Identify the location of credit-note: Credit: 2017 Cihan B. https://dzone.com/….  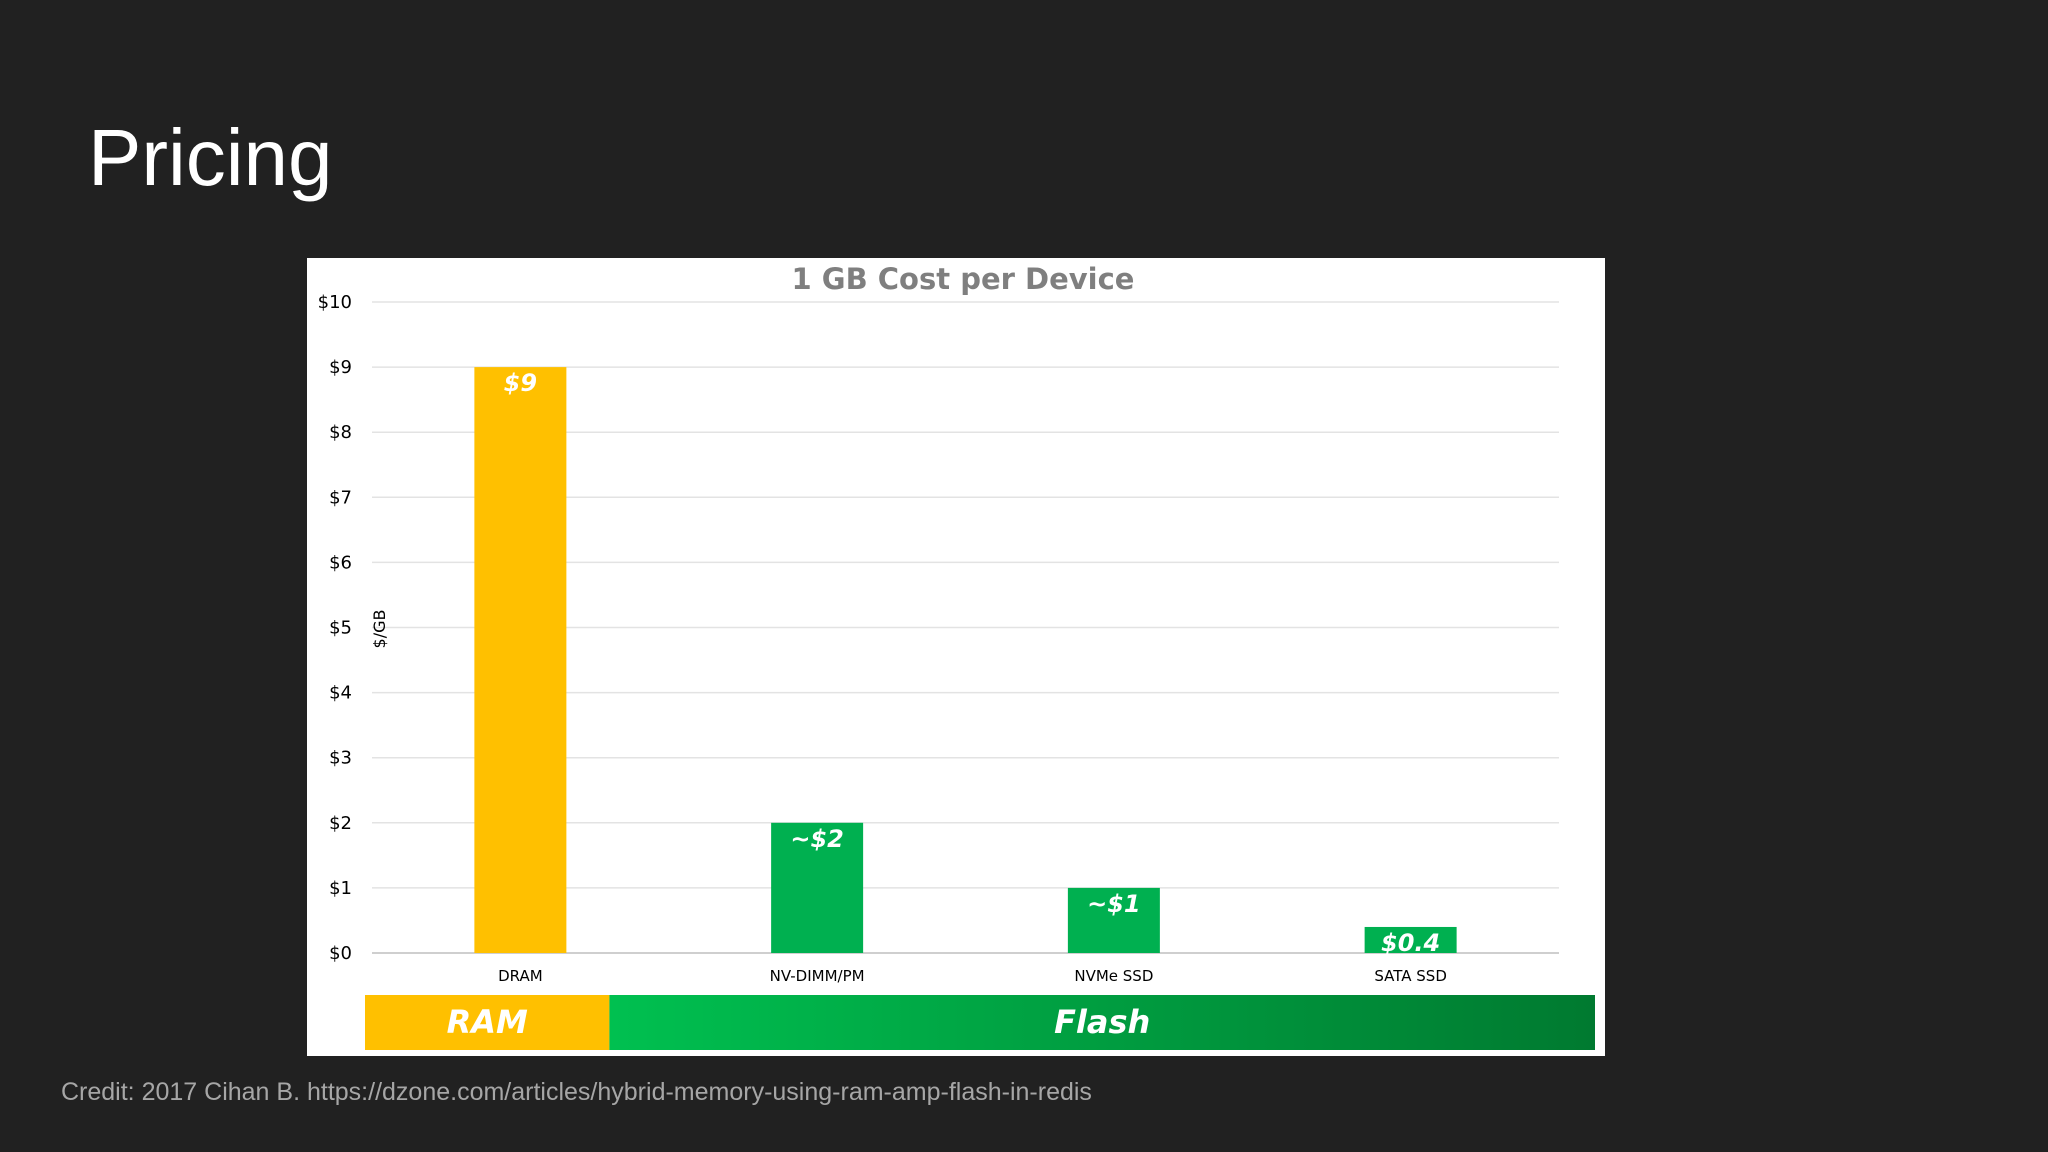
(576, 1092).